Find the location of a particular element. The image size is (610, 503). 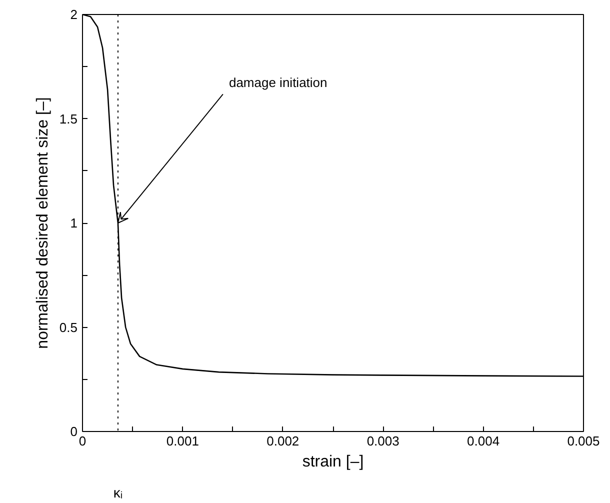

y-tick-label: 0.5 is located at coordinates (68, 327).